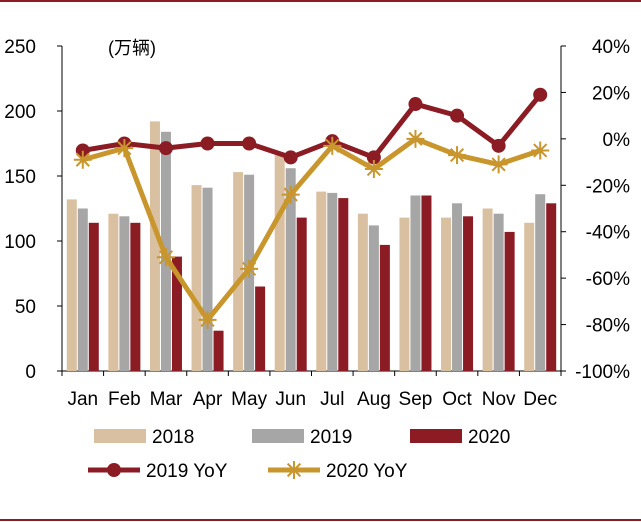 Image resolution: width=641 pixels, height=522 pixels. What do you see at coordinates (124, 148) in the screenshot?
I see `point-2020-YoY-Feb` at bounding box center [124, 148].